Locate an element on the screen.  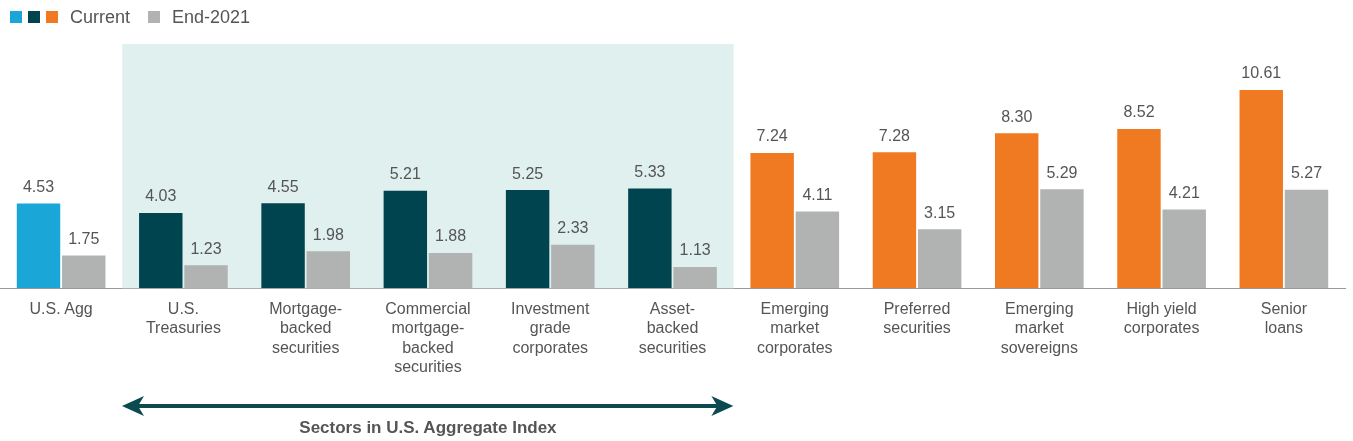
data-label: 8.30 is located at coordinates (1017, 116).